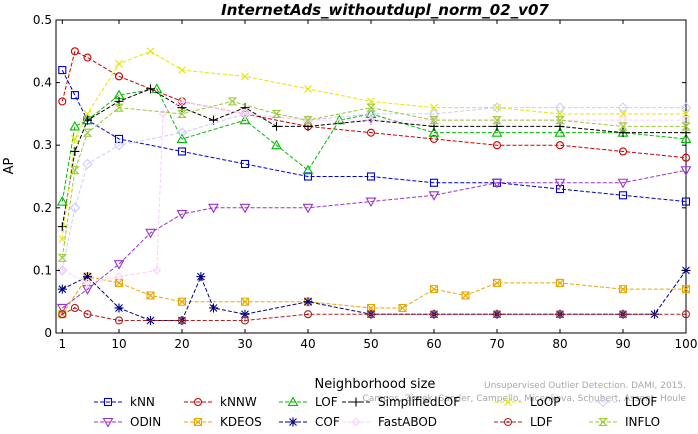 This screenshot has width=698, height=434. I want to click on legend-item-fastabod: FastABOD, so click(389, 422).